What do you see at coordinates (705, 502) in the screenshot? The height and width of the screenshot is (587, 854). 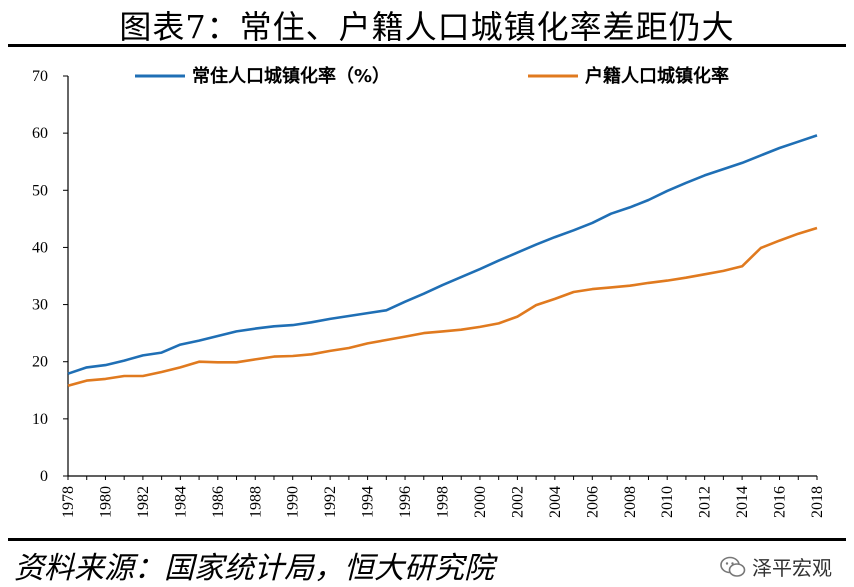 I see `x-tick-label: 2012` at bounding box center [705, 502].